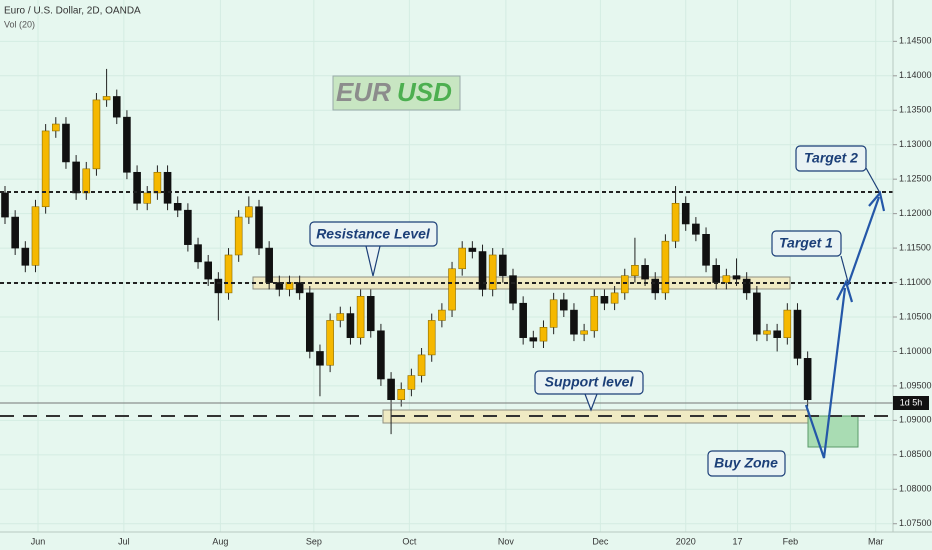 This screenshot has height=550, width=932. What do you see at coordinates (686, 541) in the screenshot?
I see `x-tick-label: 2020` at bounding box center [686, 541].